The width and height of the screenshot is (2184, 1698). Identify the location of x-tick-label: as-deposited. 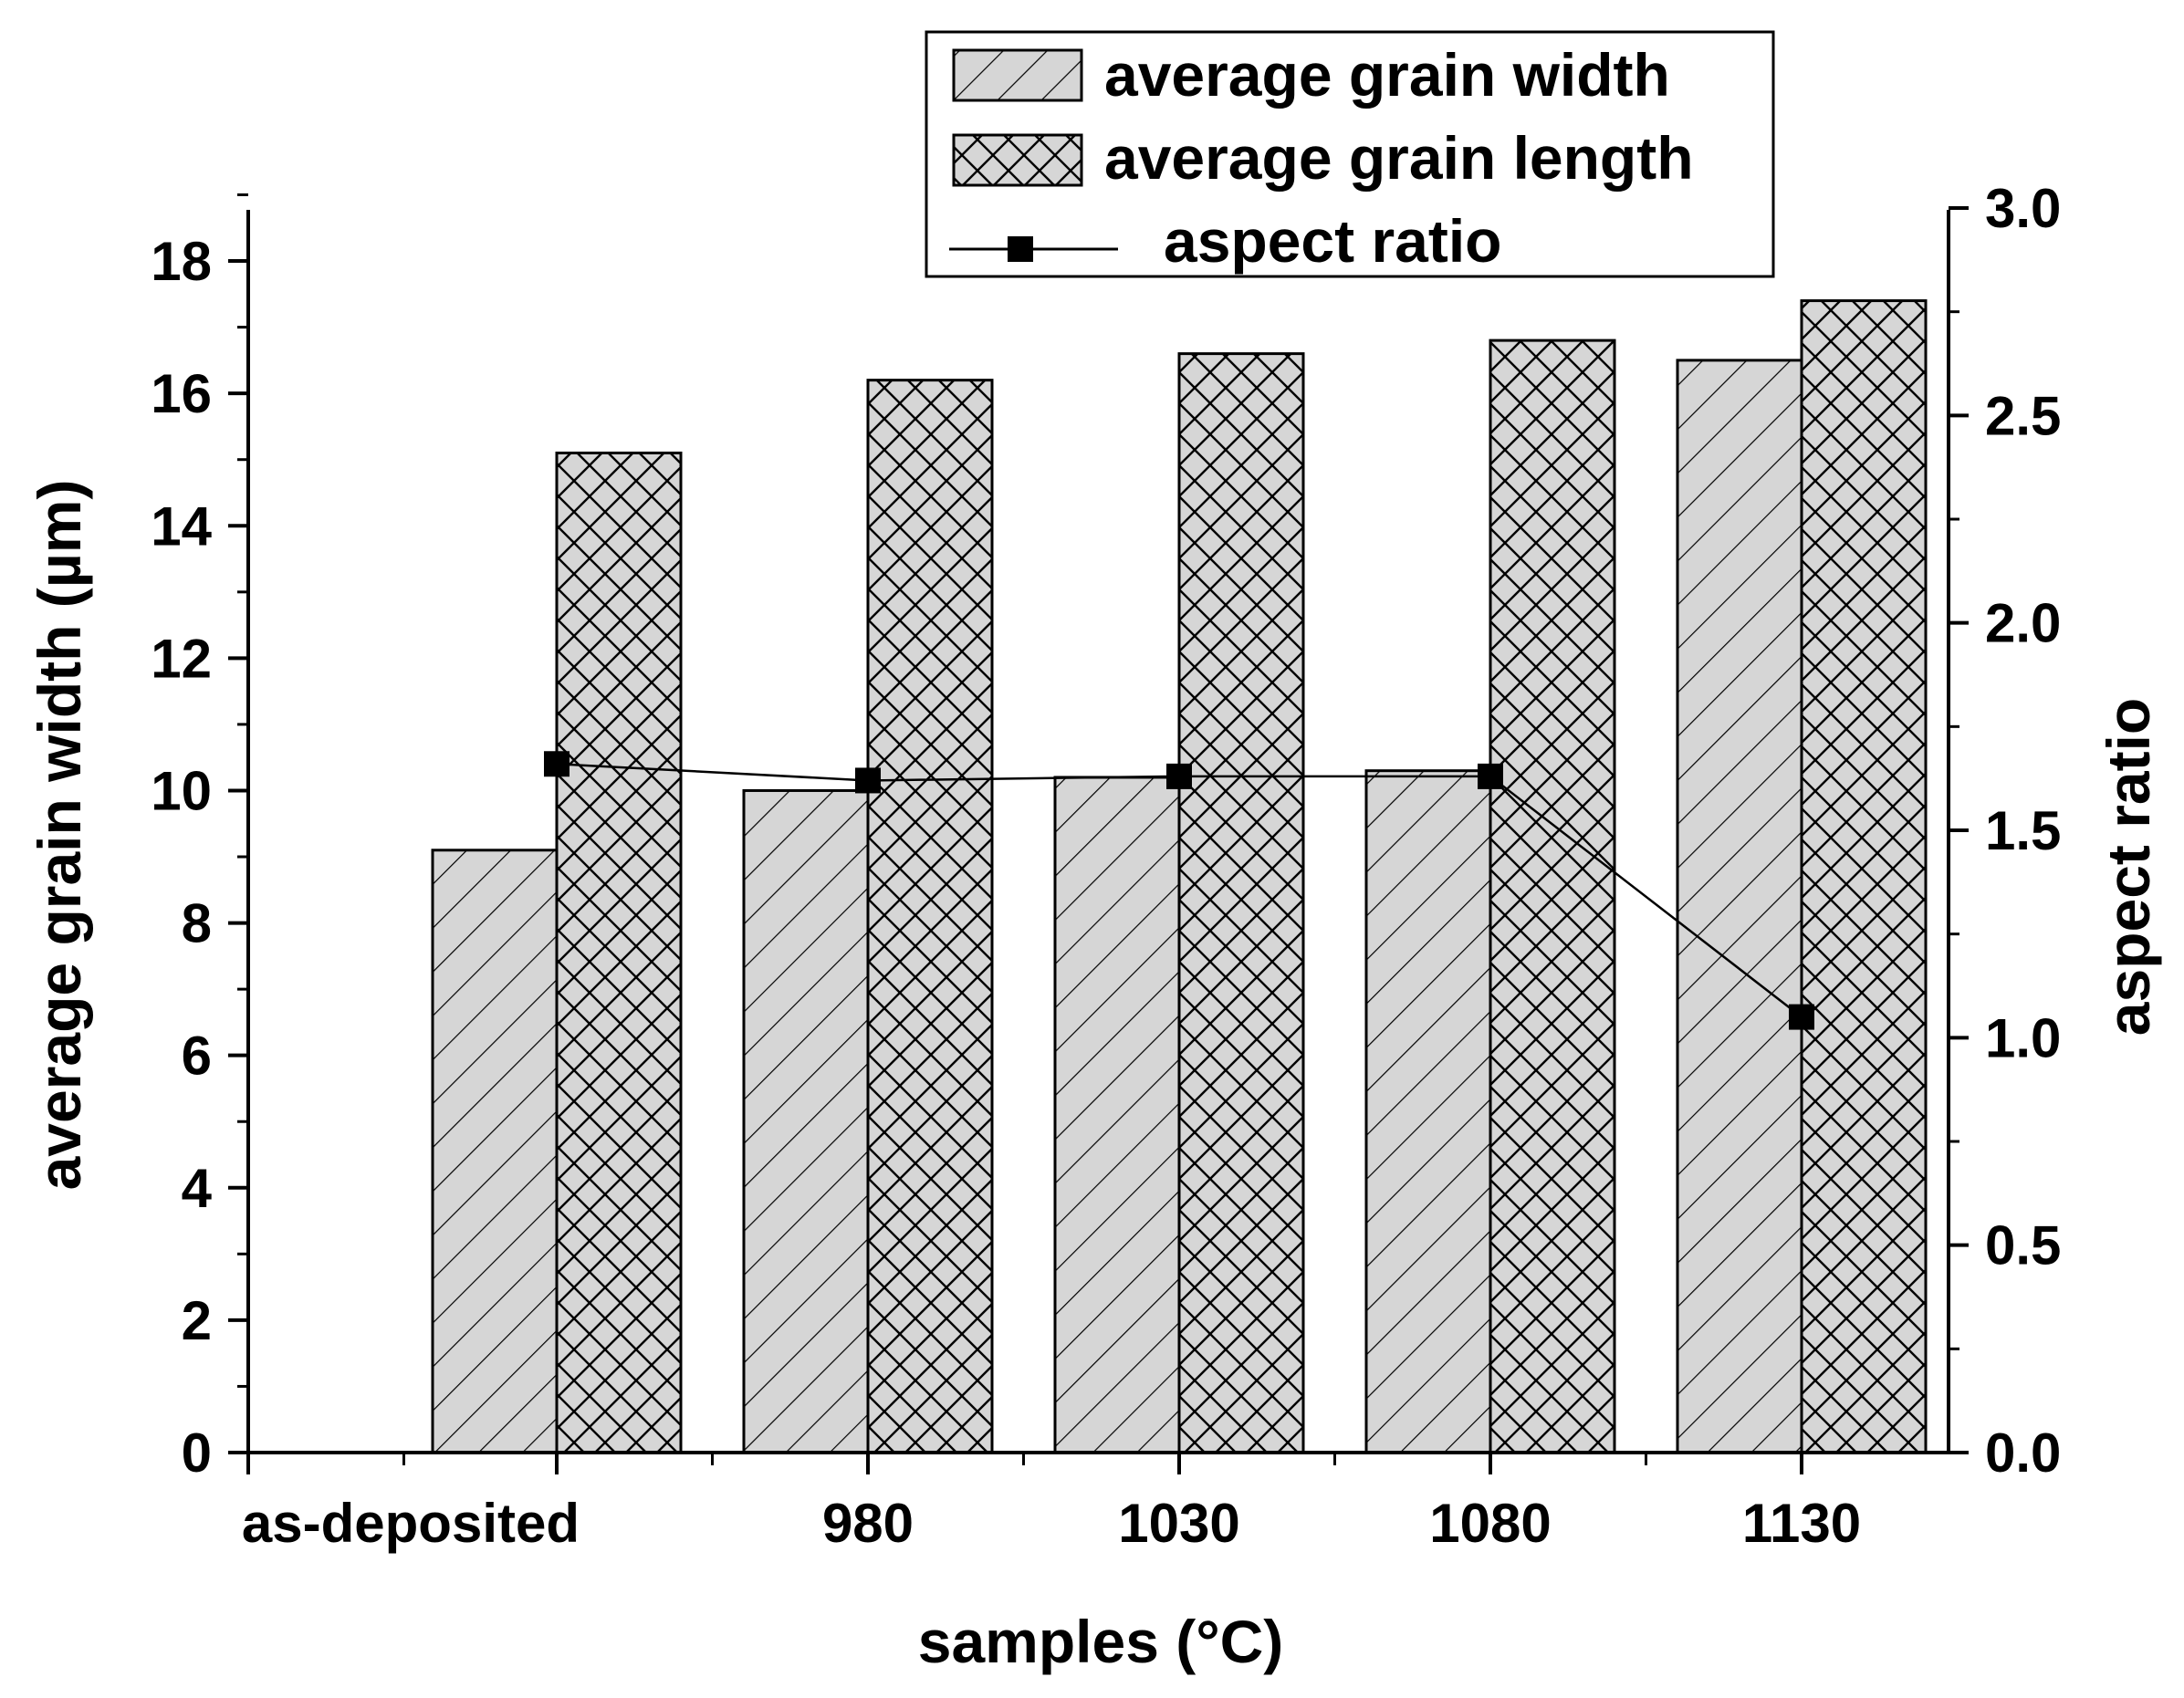
(411, 1523).